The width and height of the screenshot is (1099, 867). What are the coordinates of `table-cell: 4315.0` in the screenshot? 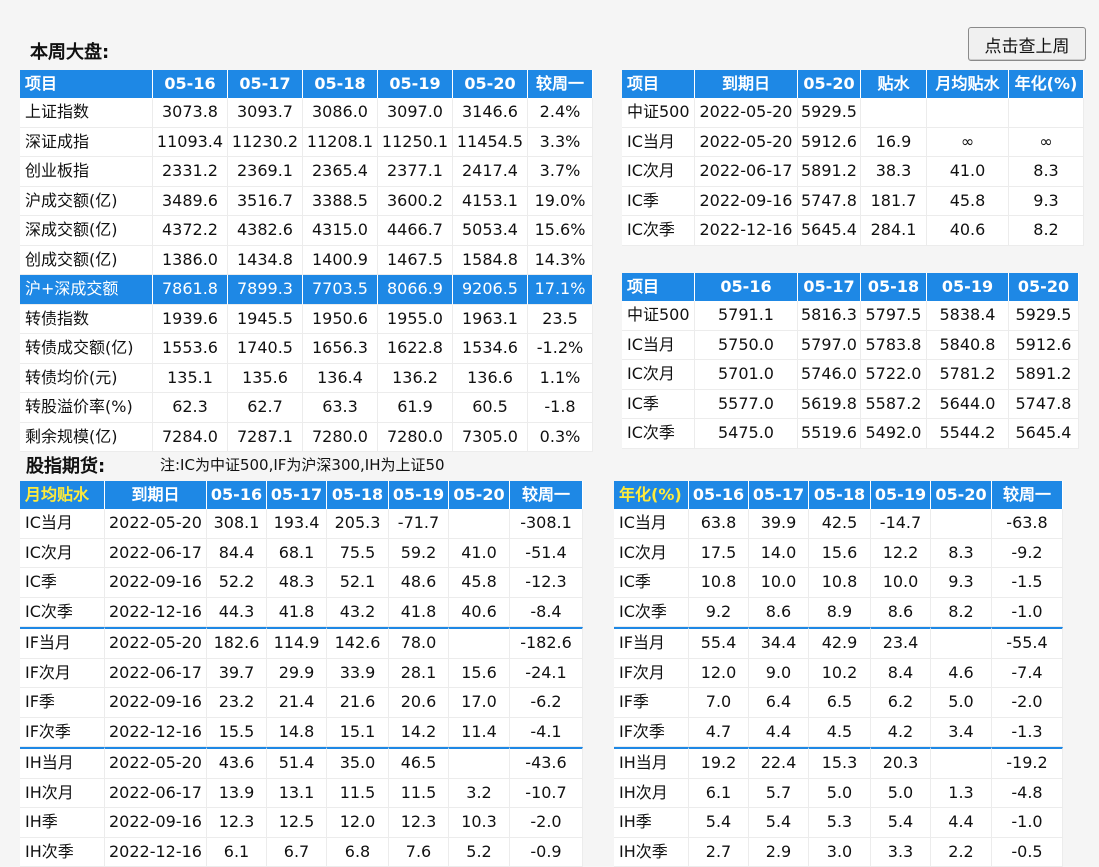 It's located at (340, 231).